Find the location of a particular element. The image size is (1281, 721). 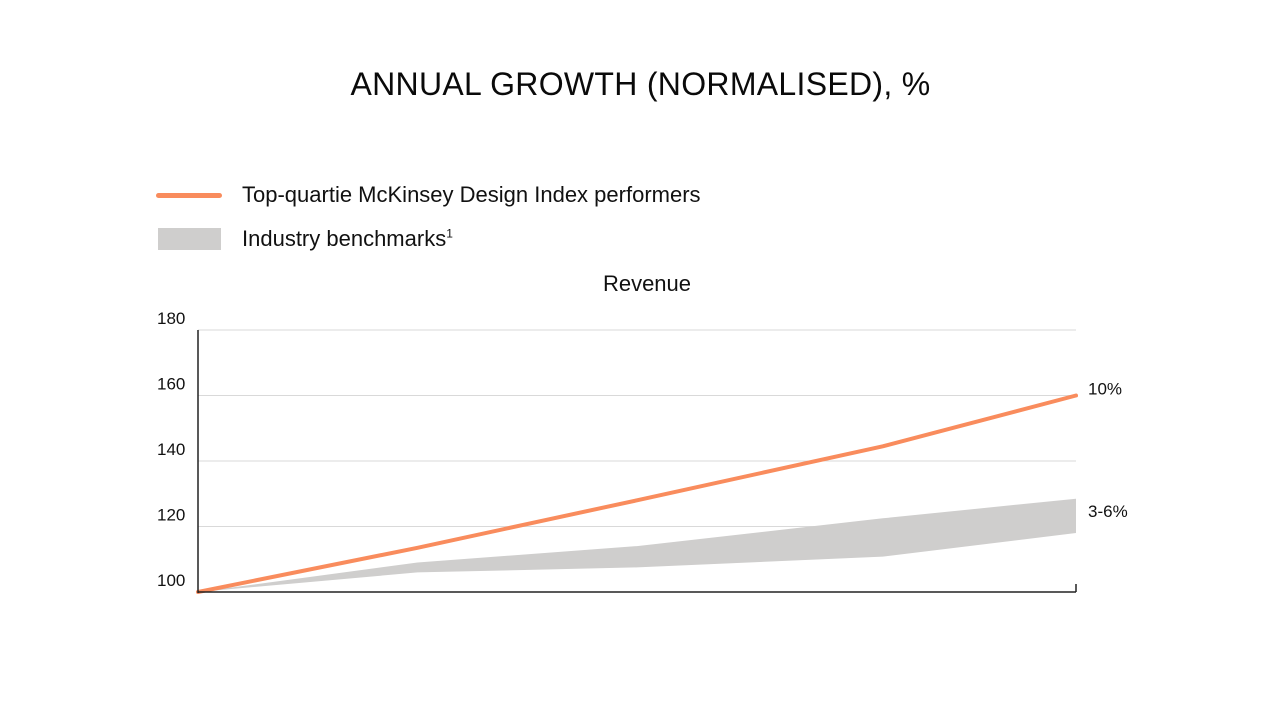

footnote-marker: 1 is located at coordinates (449, 233).